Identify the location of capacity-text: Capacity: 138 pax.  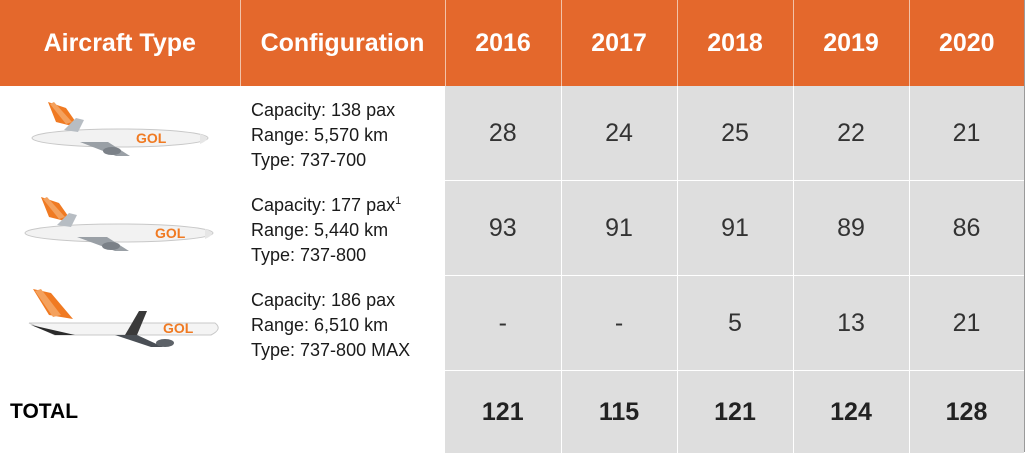
(348, 108).